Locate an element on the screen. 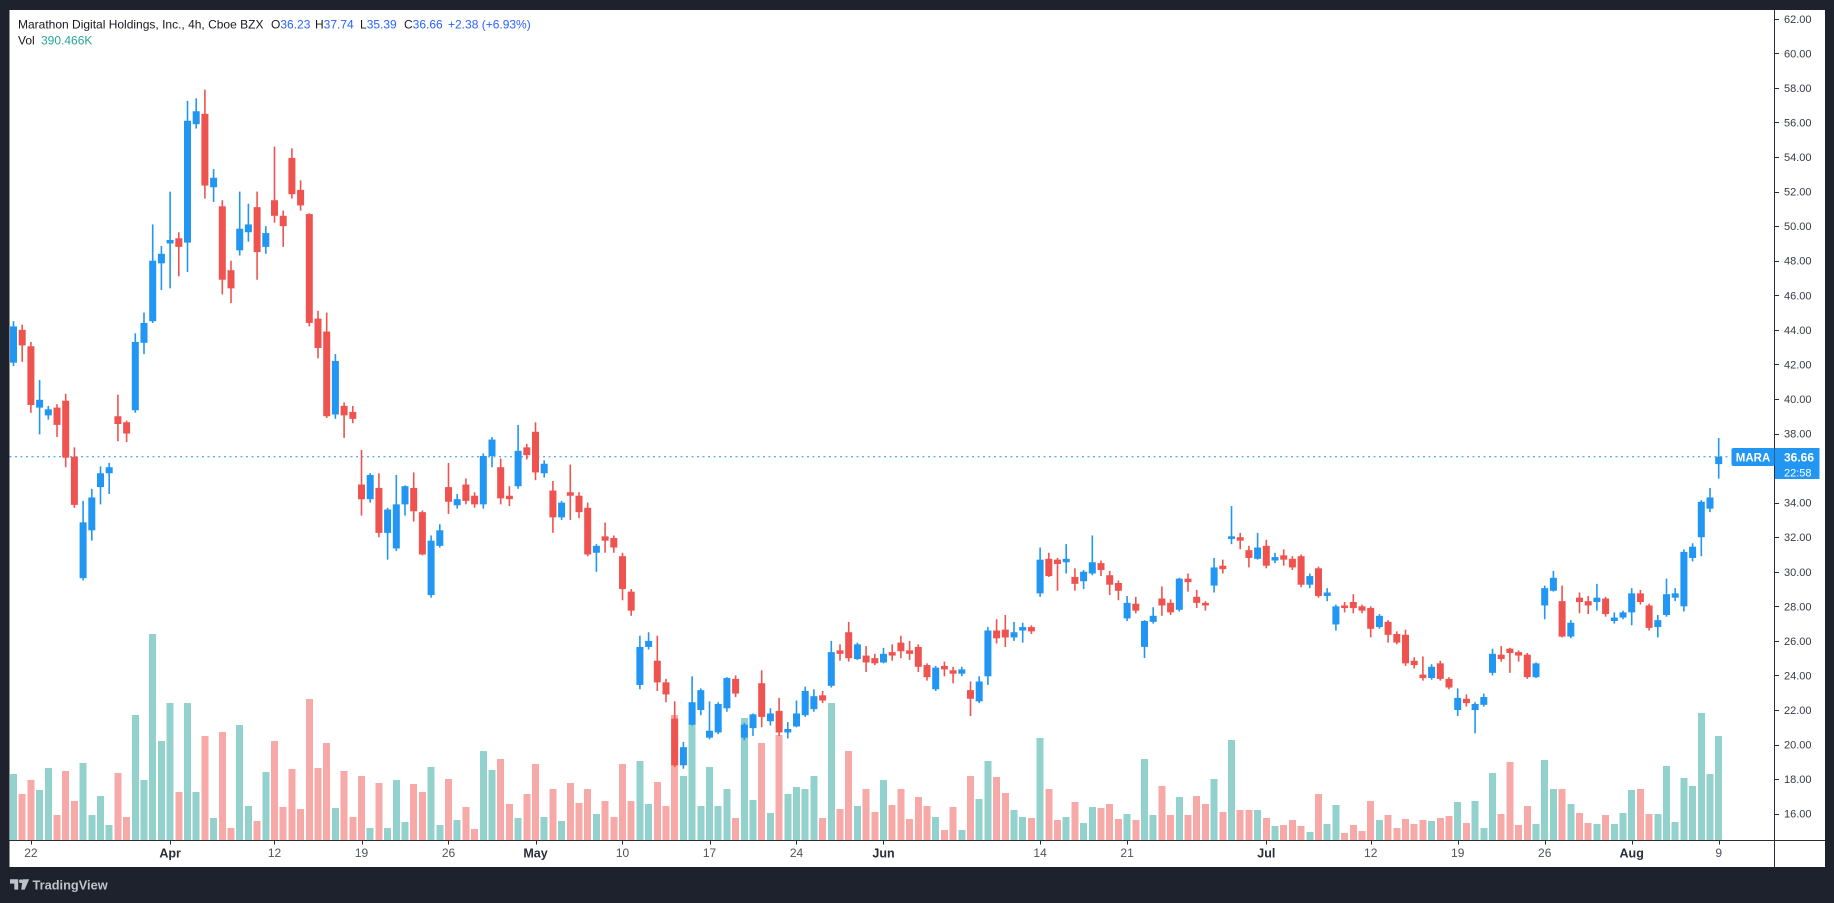  svg-text: 42.00 is located at coordinates (1798, 365).